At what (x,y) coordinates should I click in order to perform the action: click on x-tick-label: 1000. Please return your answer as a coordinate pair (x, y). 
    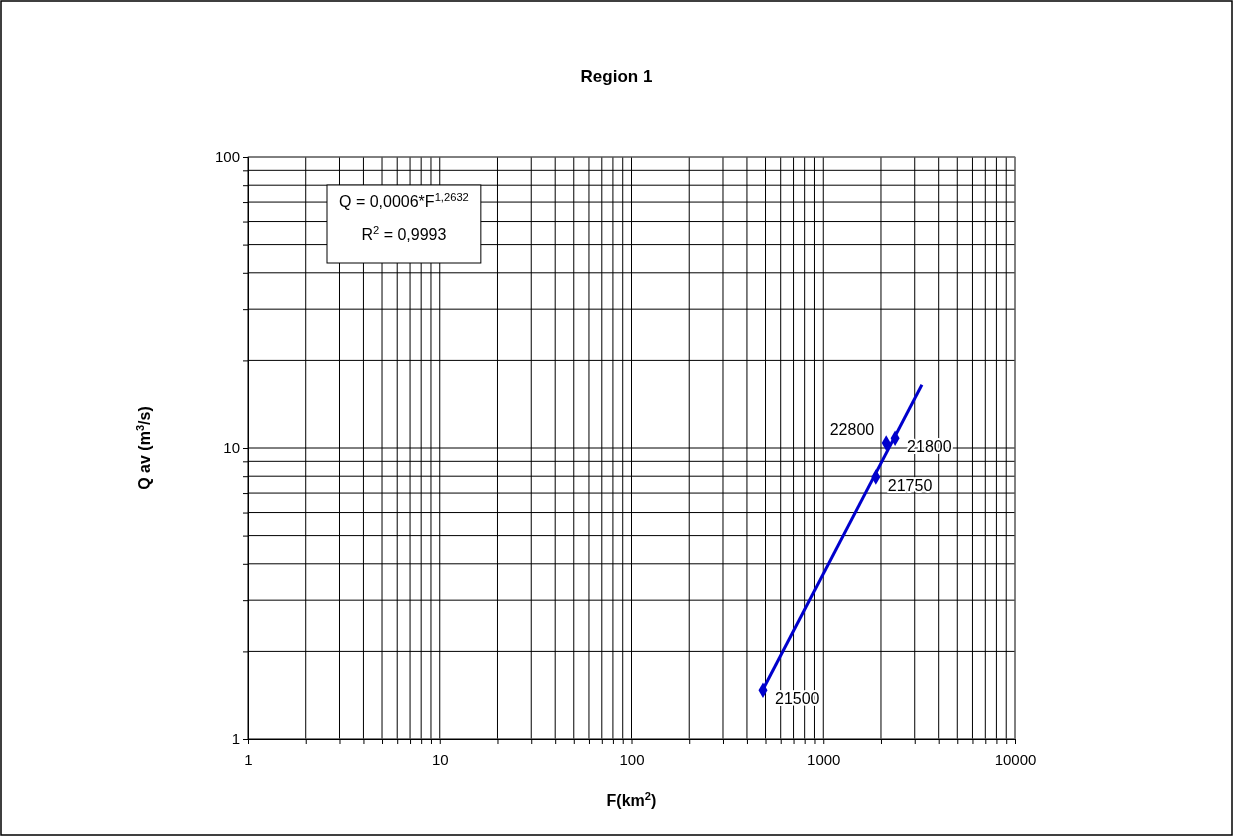
    Looking at the image, I should click on (824, 759).